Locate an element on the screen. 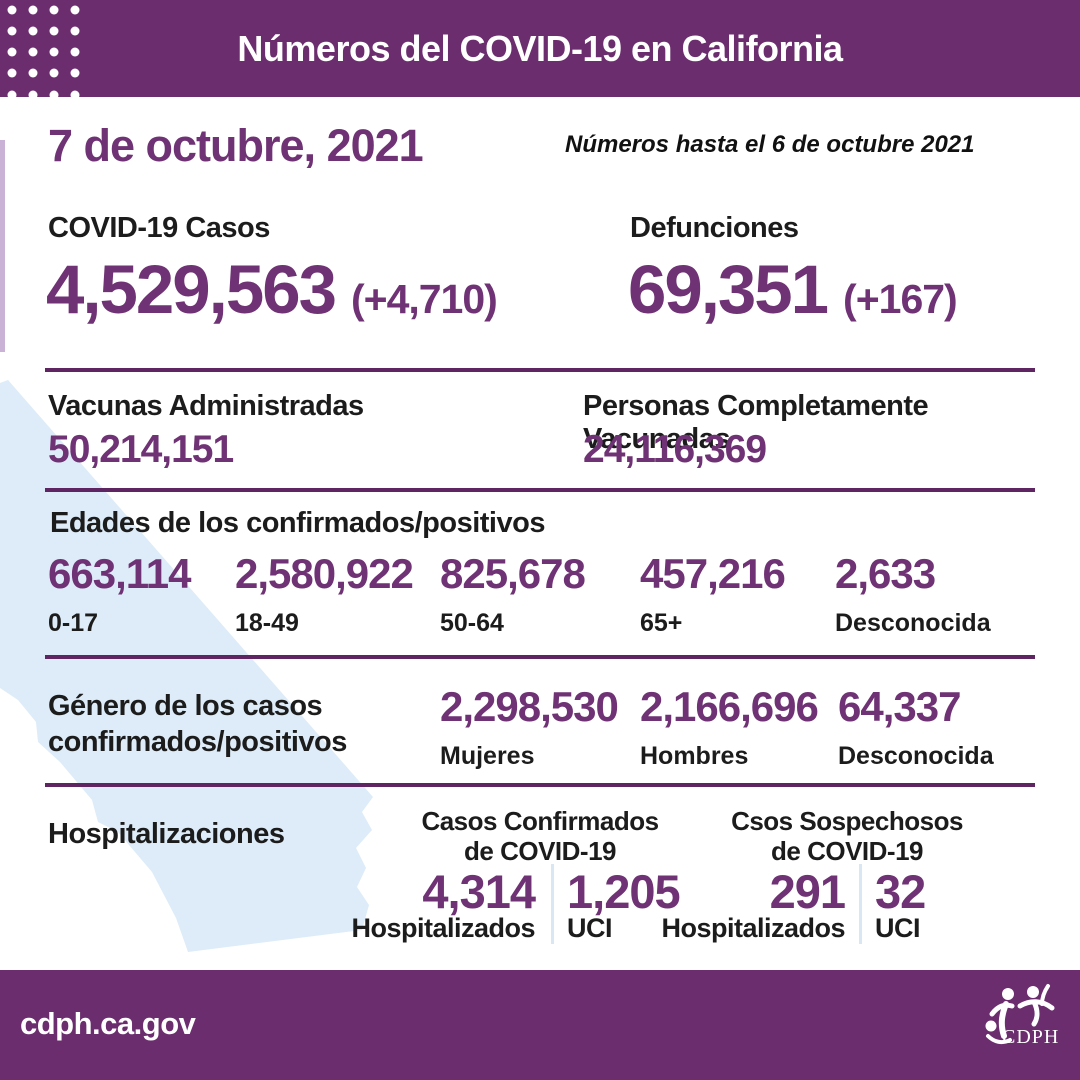 Image resolution: width=1080 pixels, height=1080 pixels. suspected-header-line1: Csos Sospechosos is located at coordinates (847, 821).